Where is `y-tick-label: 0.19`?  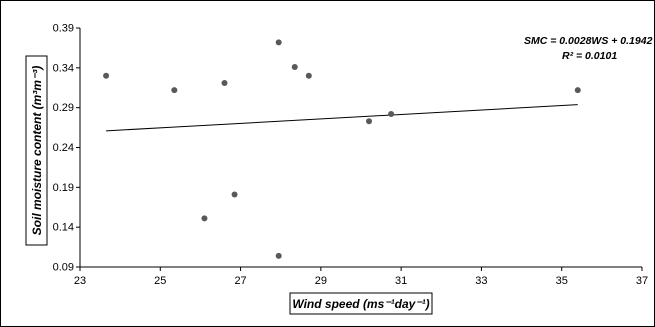 y-tick-label: 0.19 is located at coordinates (63, 188).